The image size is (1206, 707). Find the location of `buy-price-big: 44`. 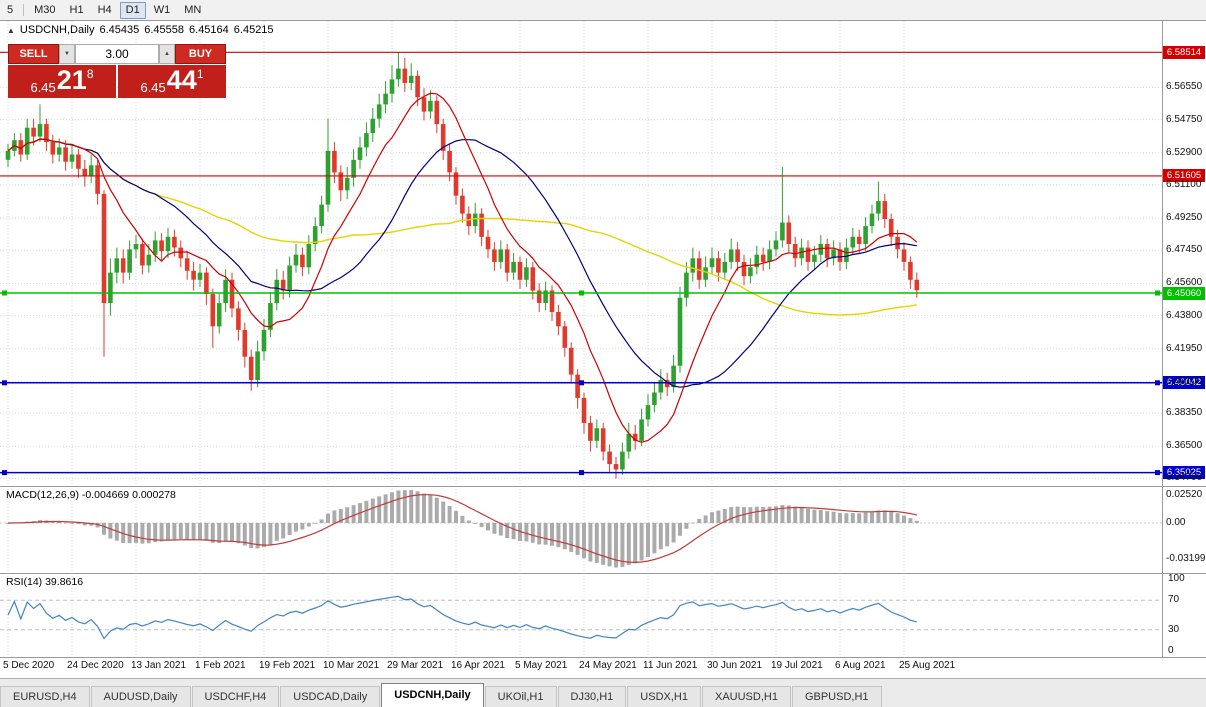

buy-price-big: 44 is located at coordinates (181, 80).